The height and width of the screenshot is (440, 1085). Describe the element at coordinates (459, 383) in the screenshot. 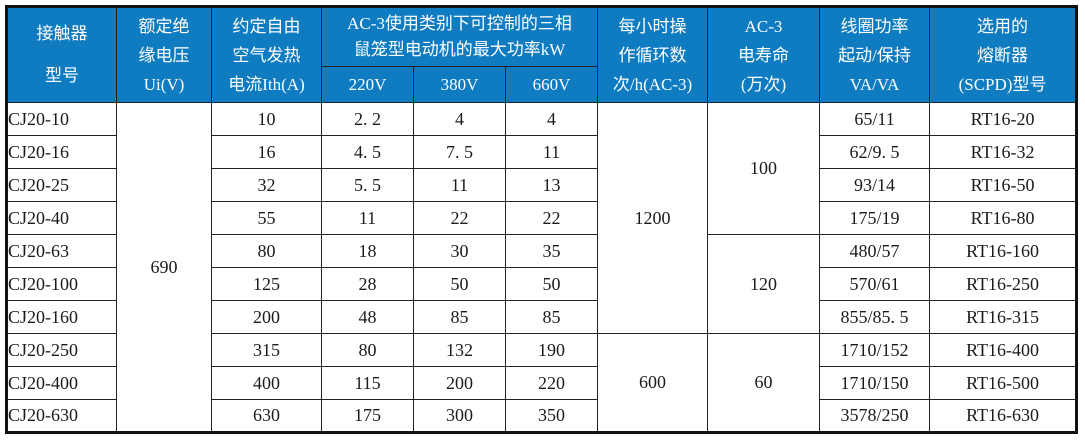

I see `kw380-cell: 200` at that location.